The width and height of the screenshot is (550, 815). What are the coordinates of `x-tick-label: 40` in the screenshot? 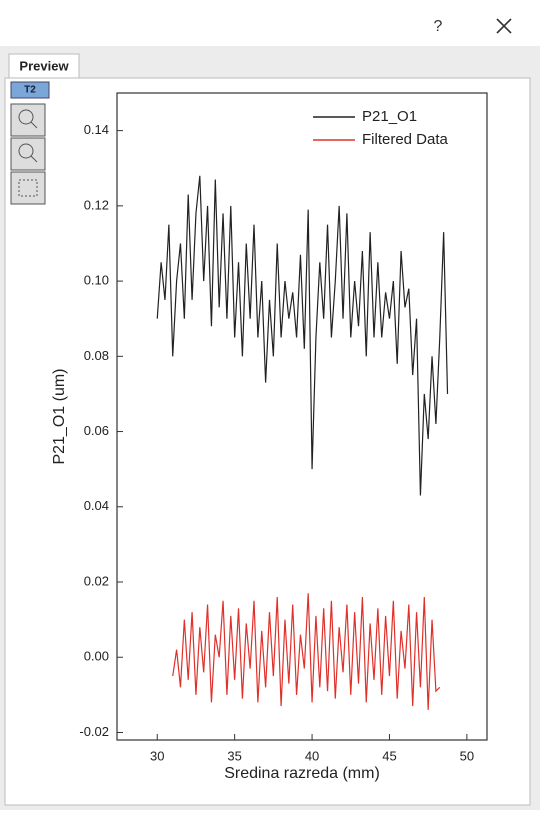 It's located at (312, 755).